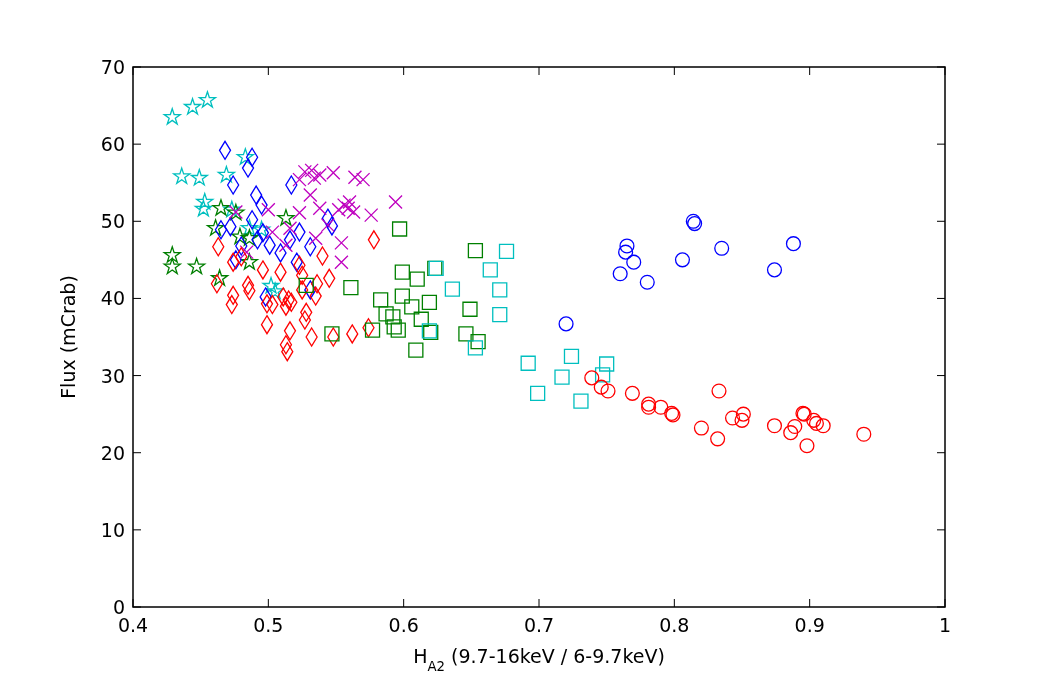 The height and width of the screenshot is (675, 1050). What do you see at coordinates (68, 337) in the screenshot?
I see `y-axis-title: Flux (mCrab)` at bounding box center [68, 337].